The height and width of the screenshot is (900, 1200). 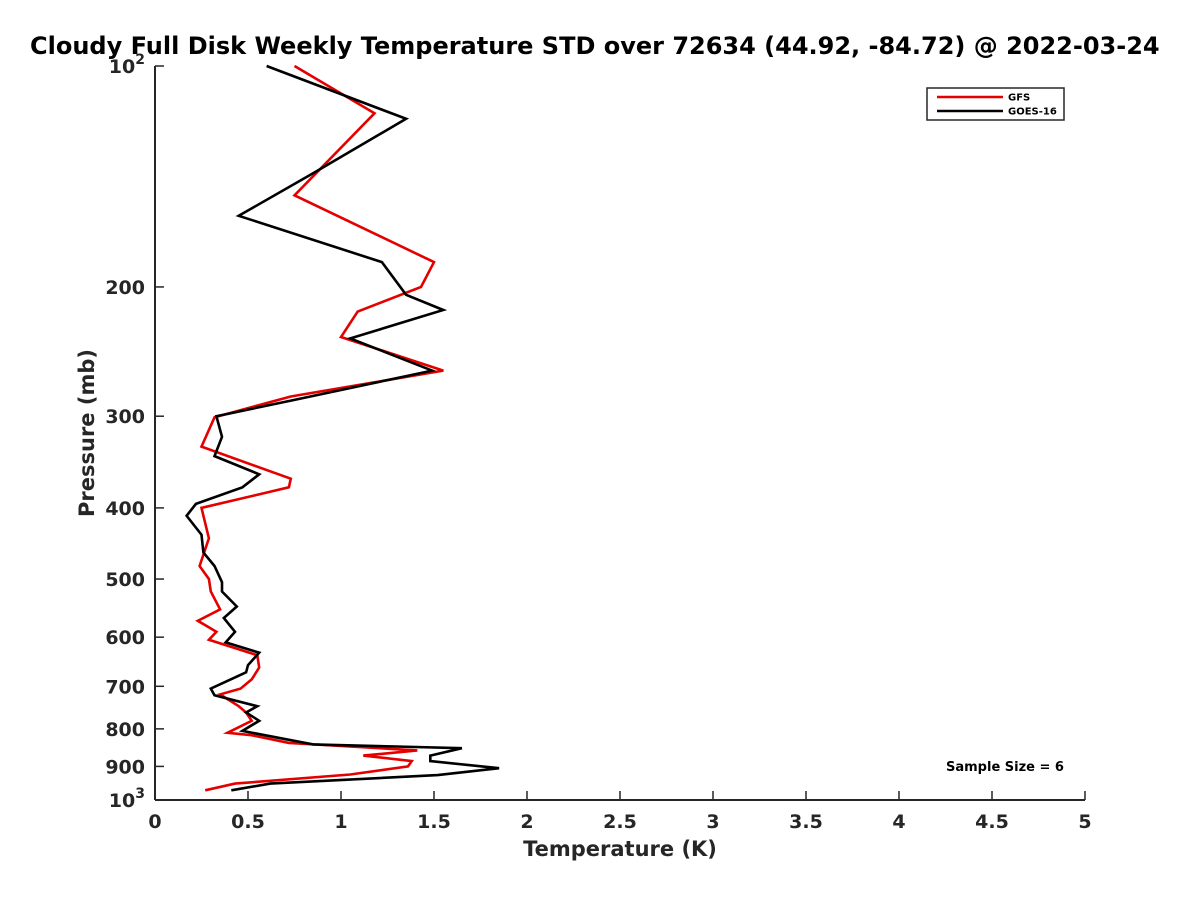 I want to click on y-tick-label: 500, so click(x=125, y=580).